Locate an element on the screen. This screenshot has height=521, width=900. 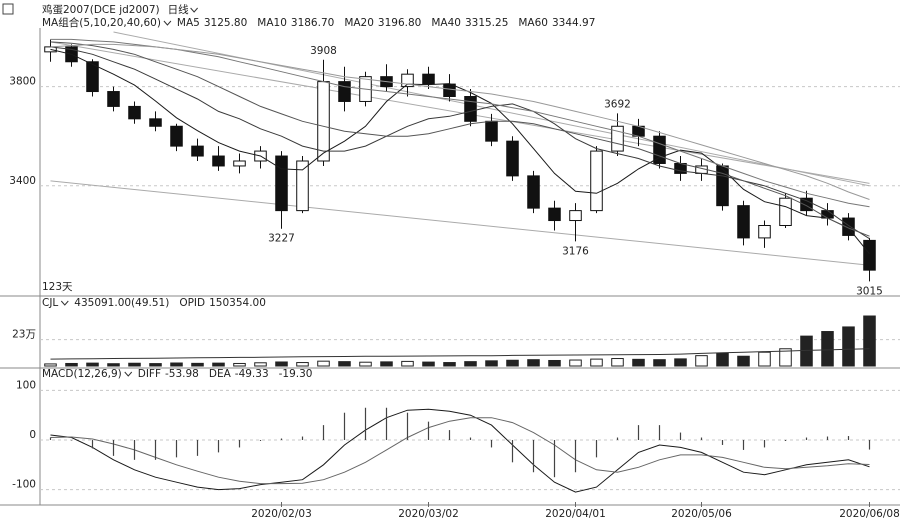
indicator-title: MA组合(5,10,20,40,60) is located at coordinates (101, 22).